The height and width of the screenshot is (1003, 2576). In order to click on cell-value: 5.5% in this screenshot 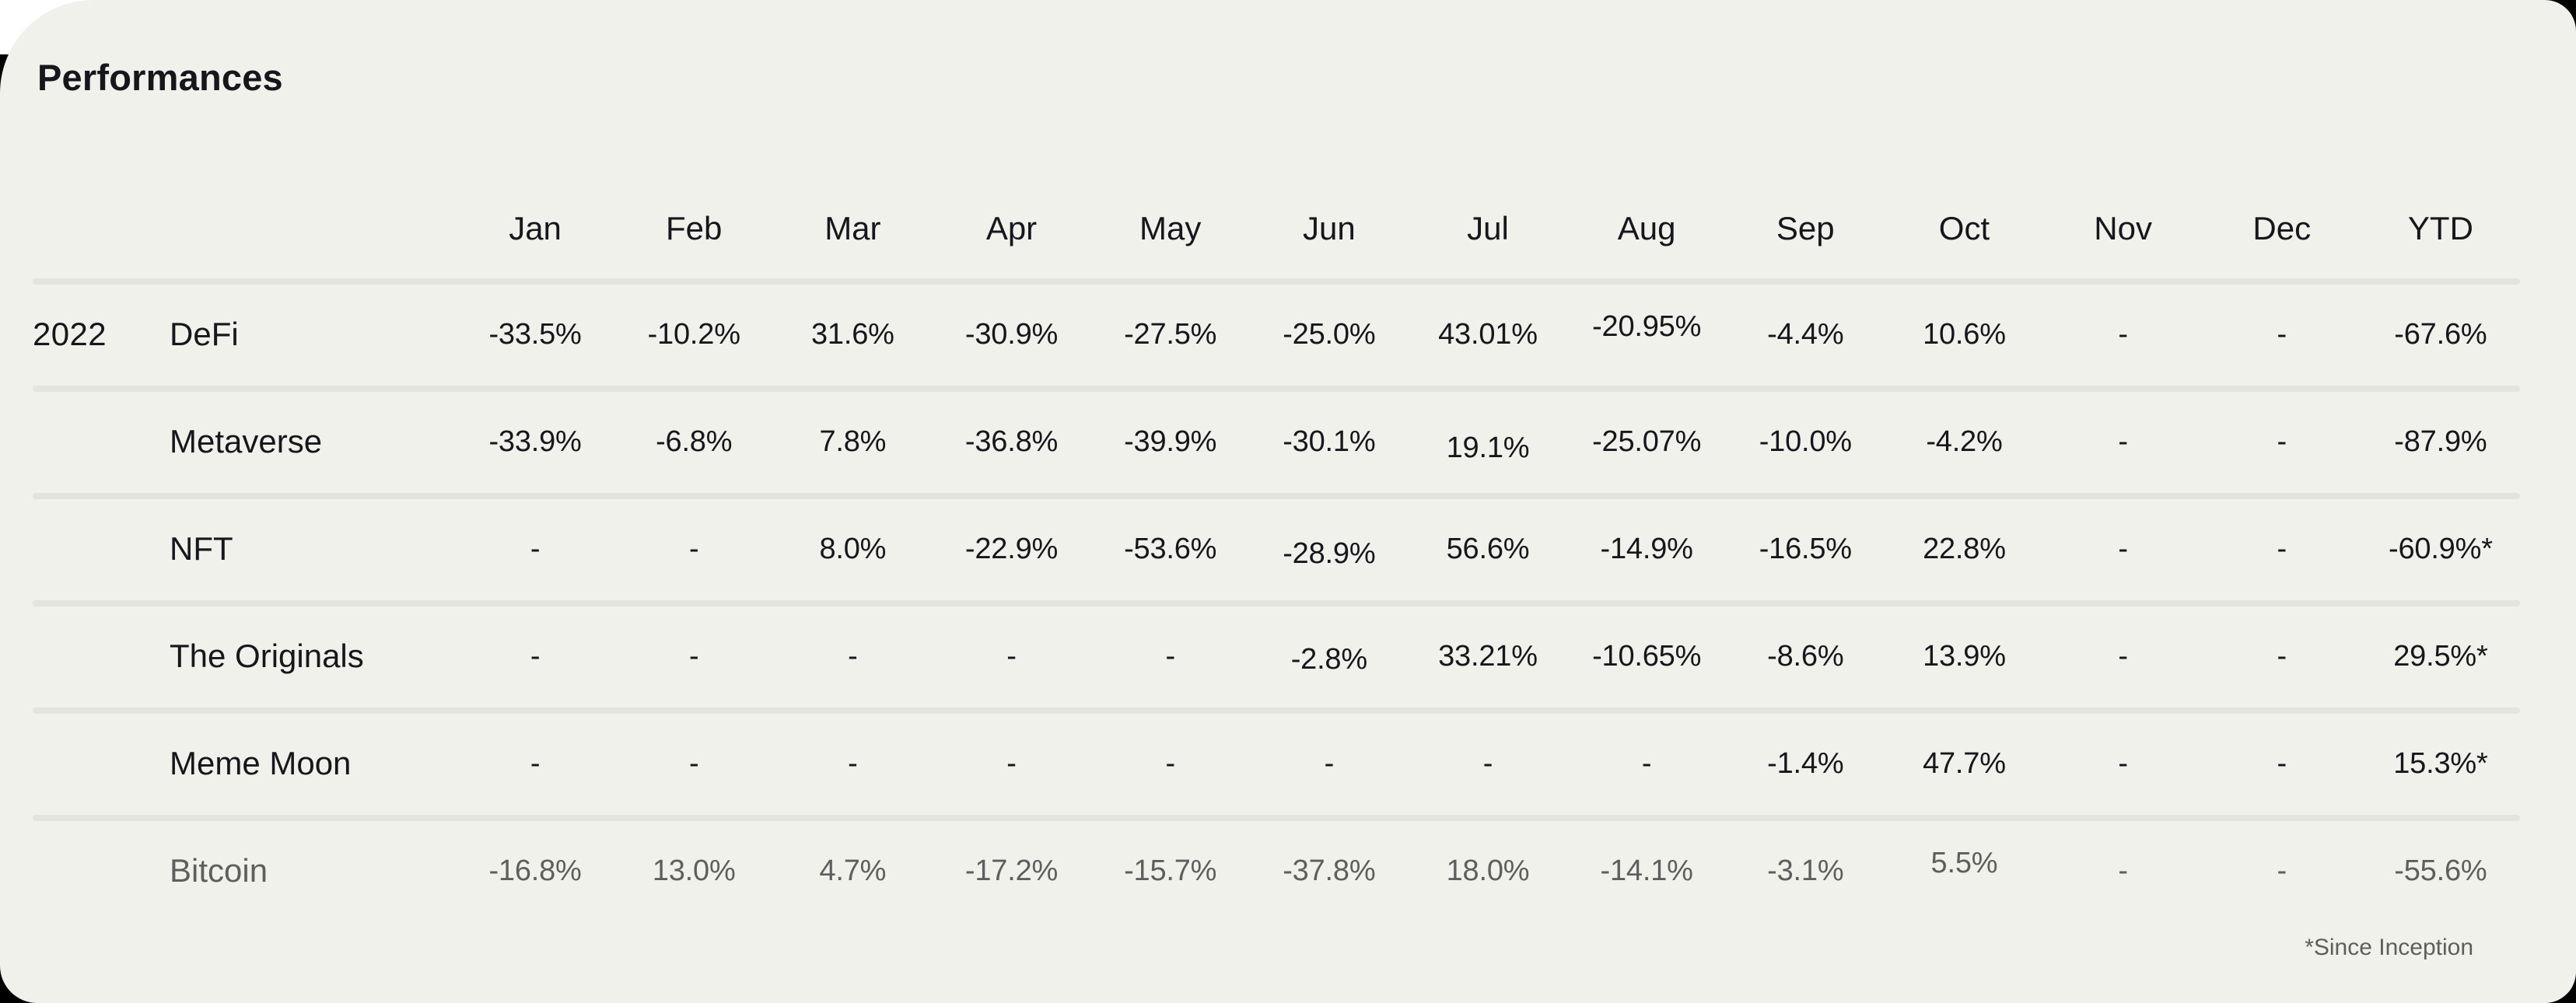, I will do `click(1964, 863)`.